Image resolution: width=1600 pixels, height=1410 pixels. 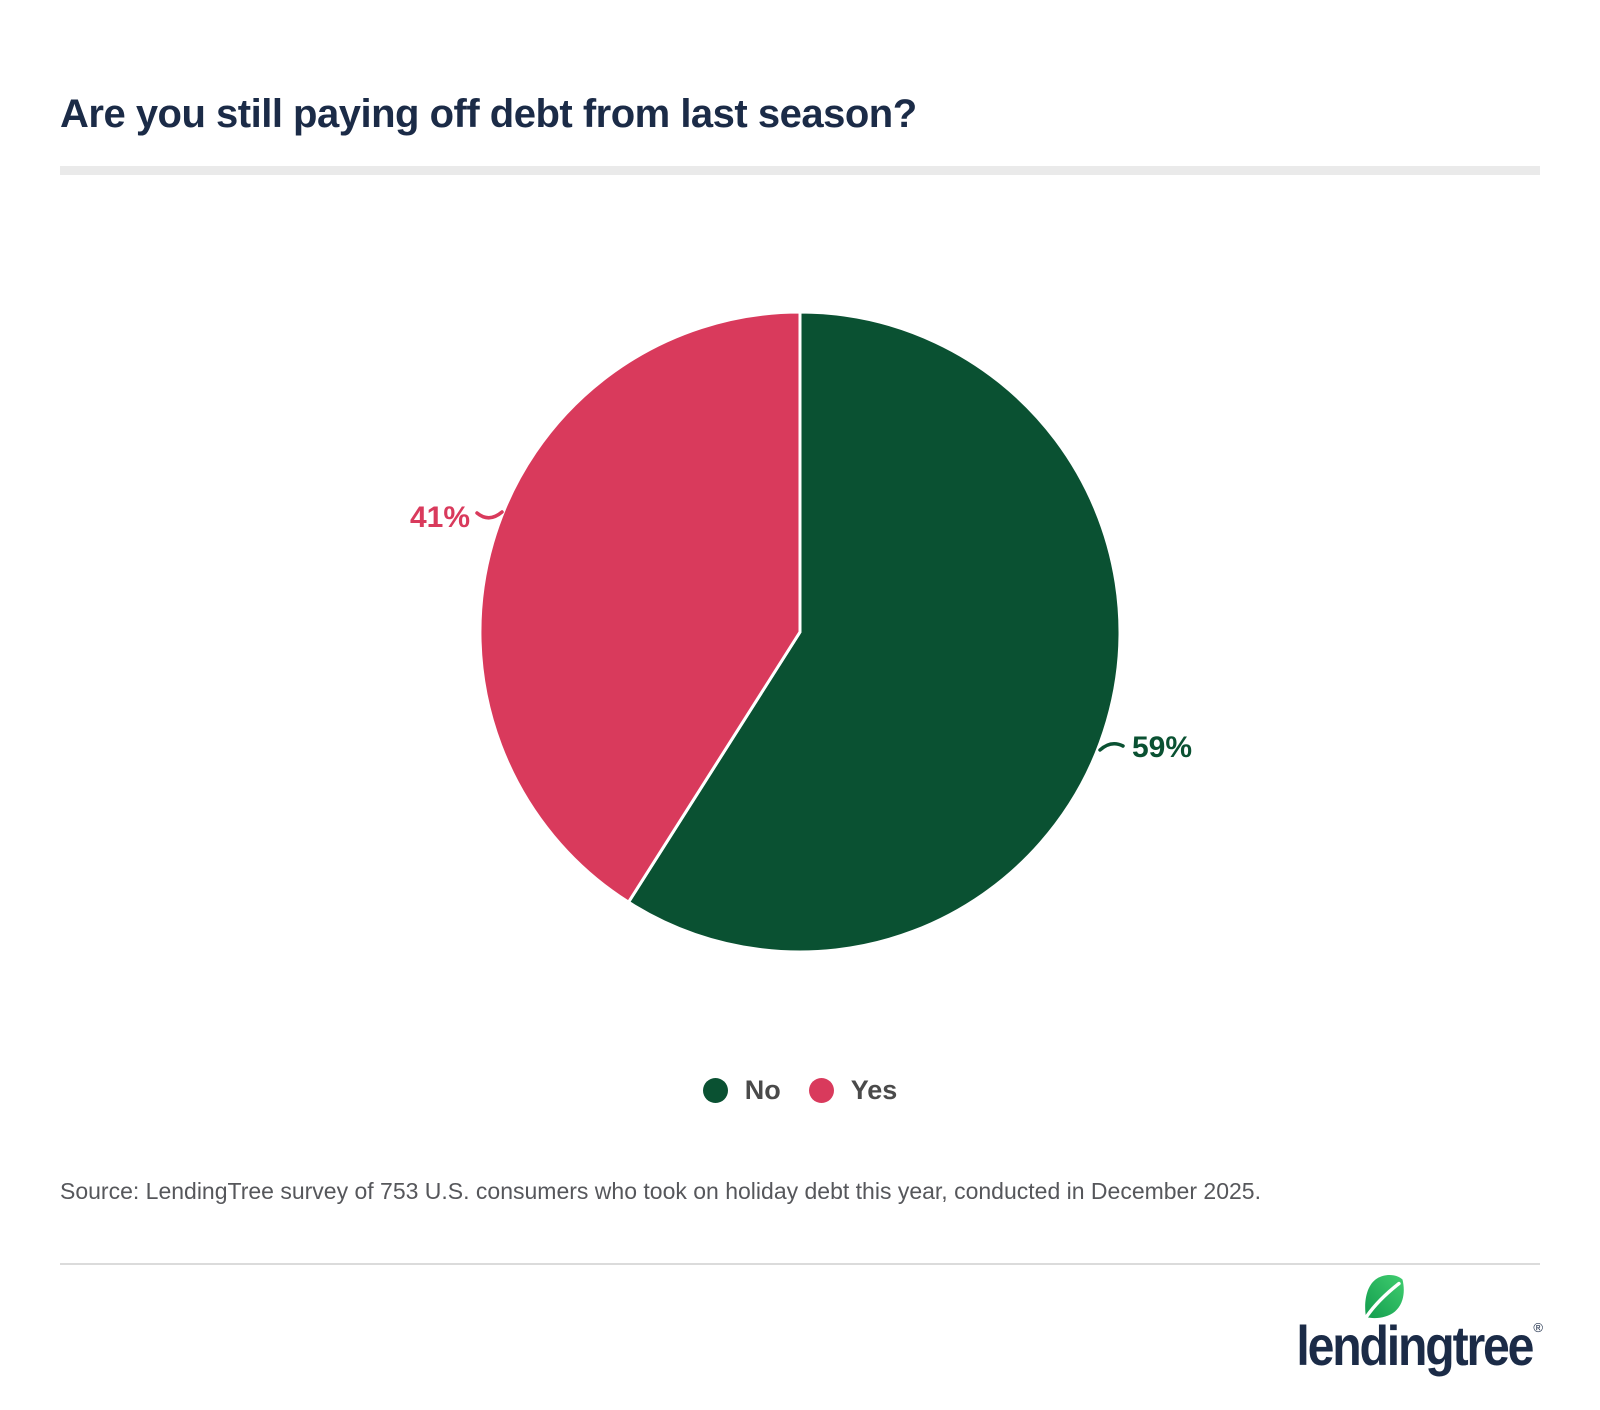 I want to click on legend-item-yes: Yes, so click(x=853, y=1090).